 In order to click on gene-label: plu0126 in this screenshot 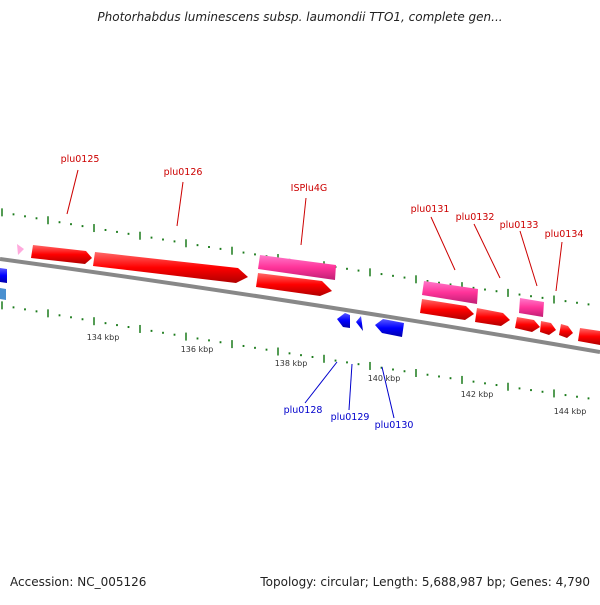, I will do `click(183, 172)`.